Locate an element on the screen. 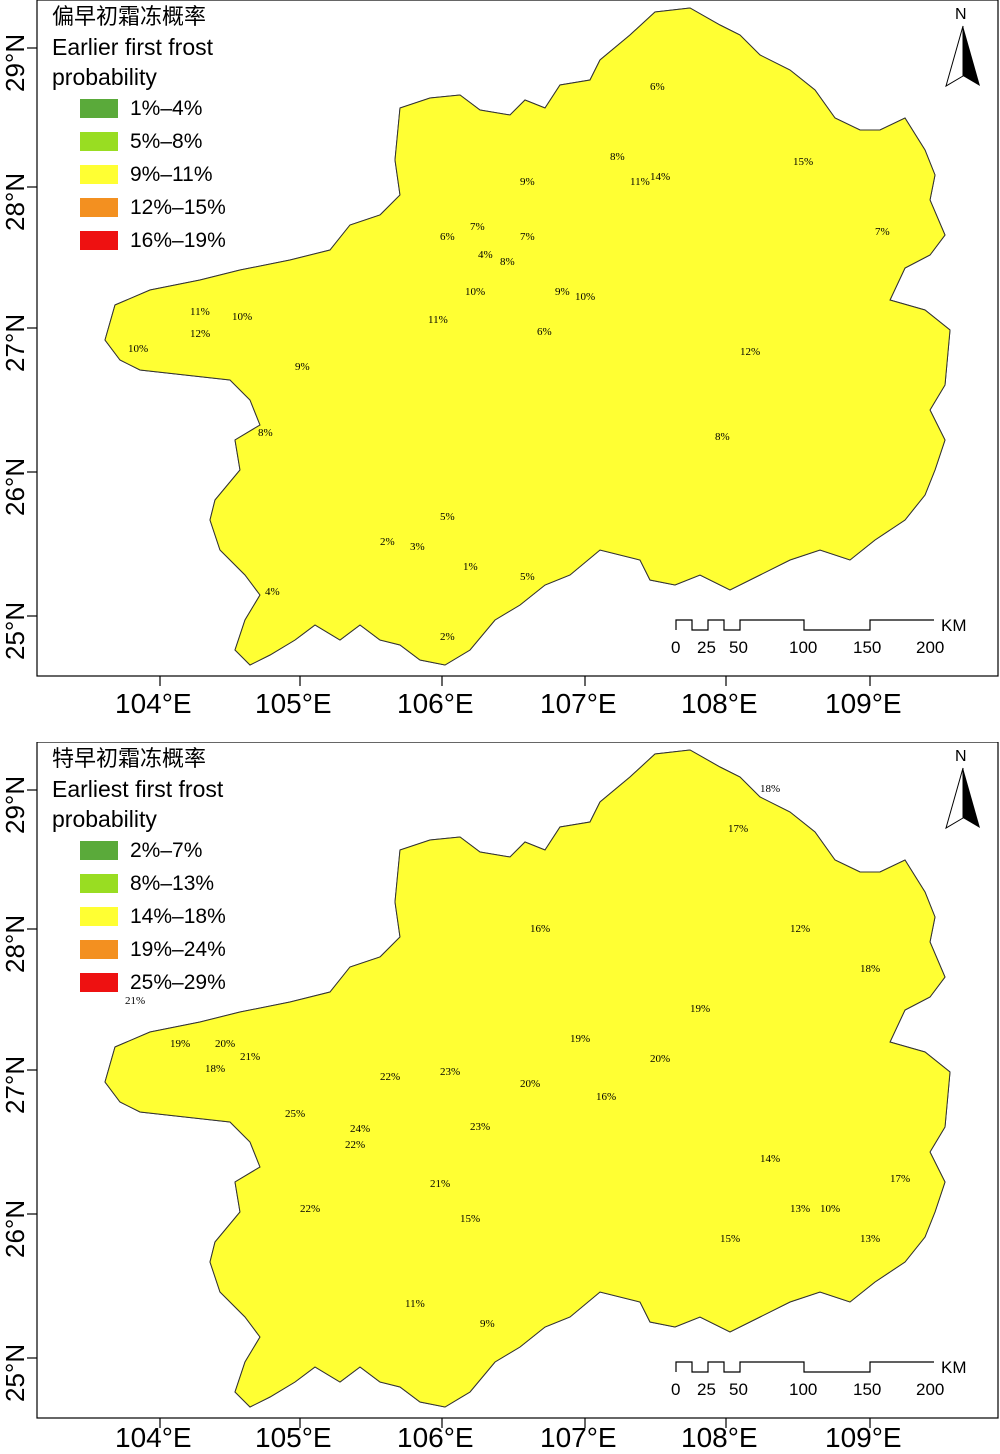 This screenshot has height=1454, width=1000. legend-label: 5%–8% is located at coordinates (166, 141).